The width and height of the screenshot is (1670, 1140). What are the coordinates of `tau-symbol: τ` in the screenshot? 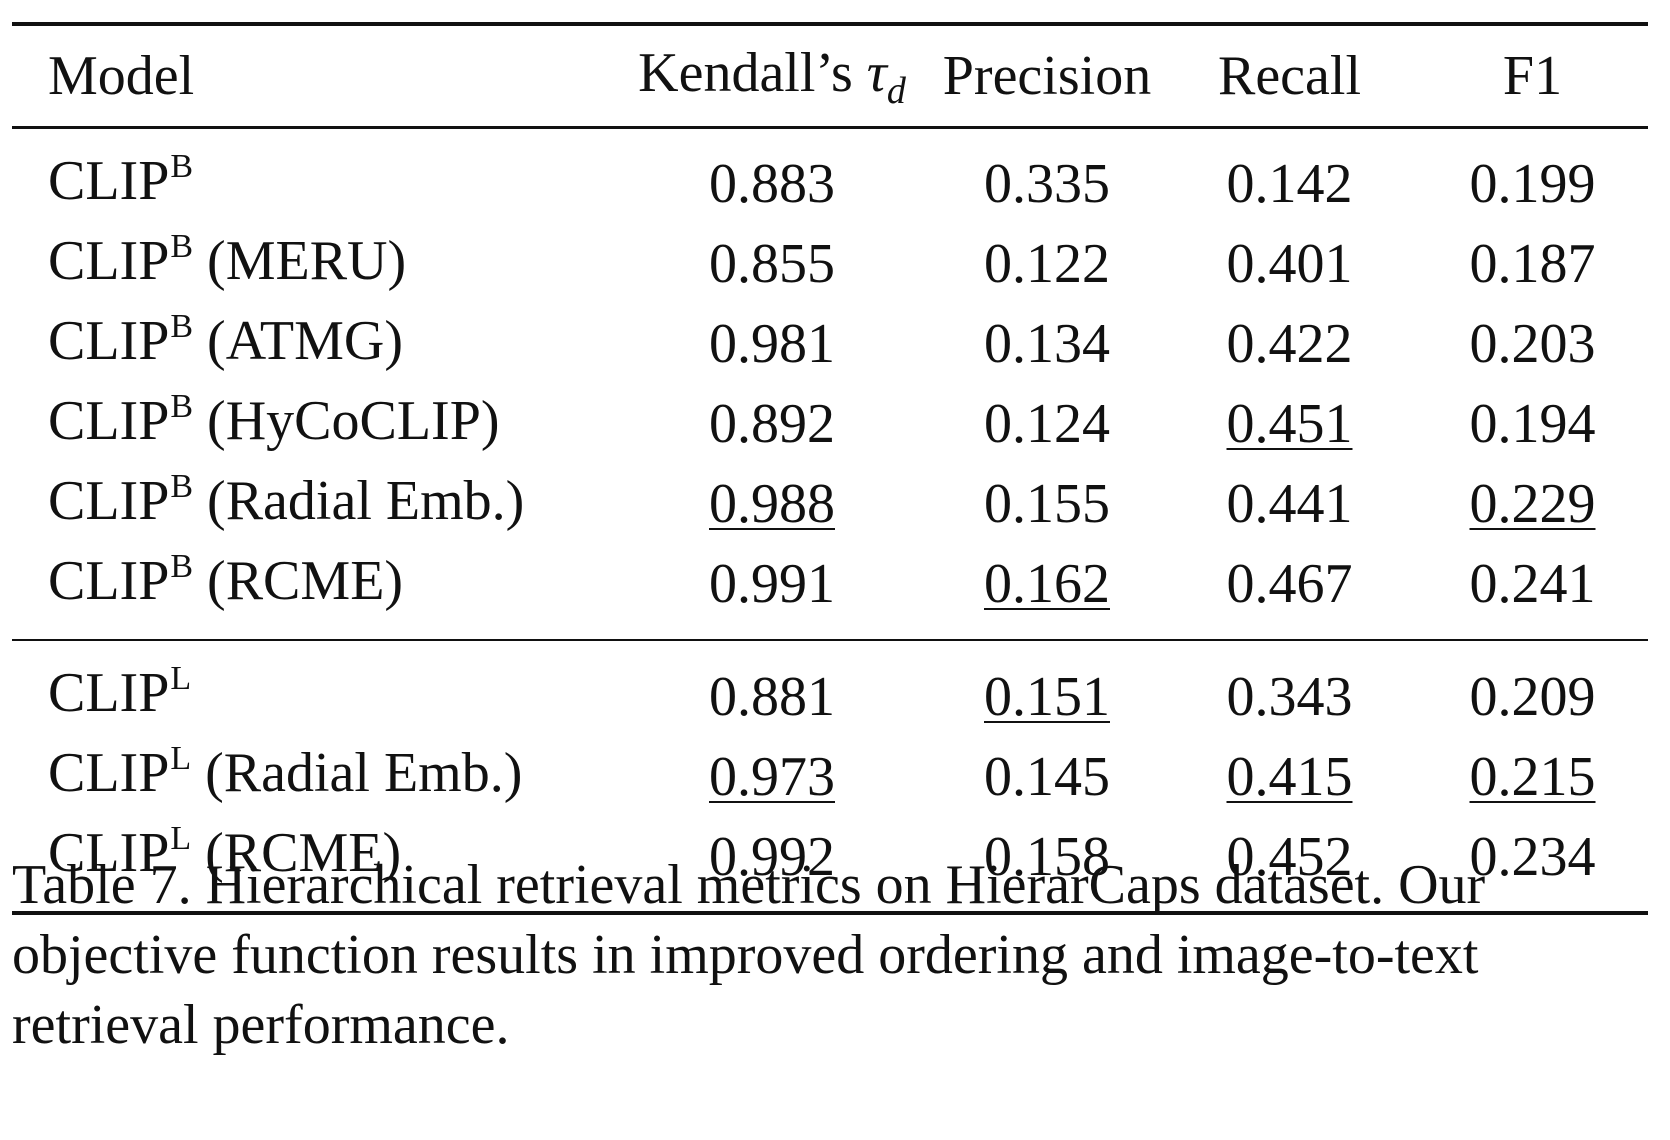 It's located at (876, 72).